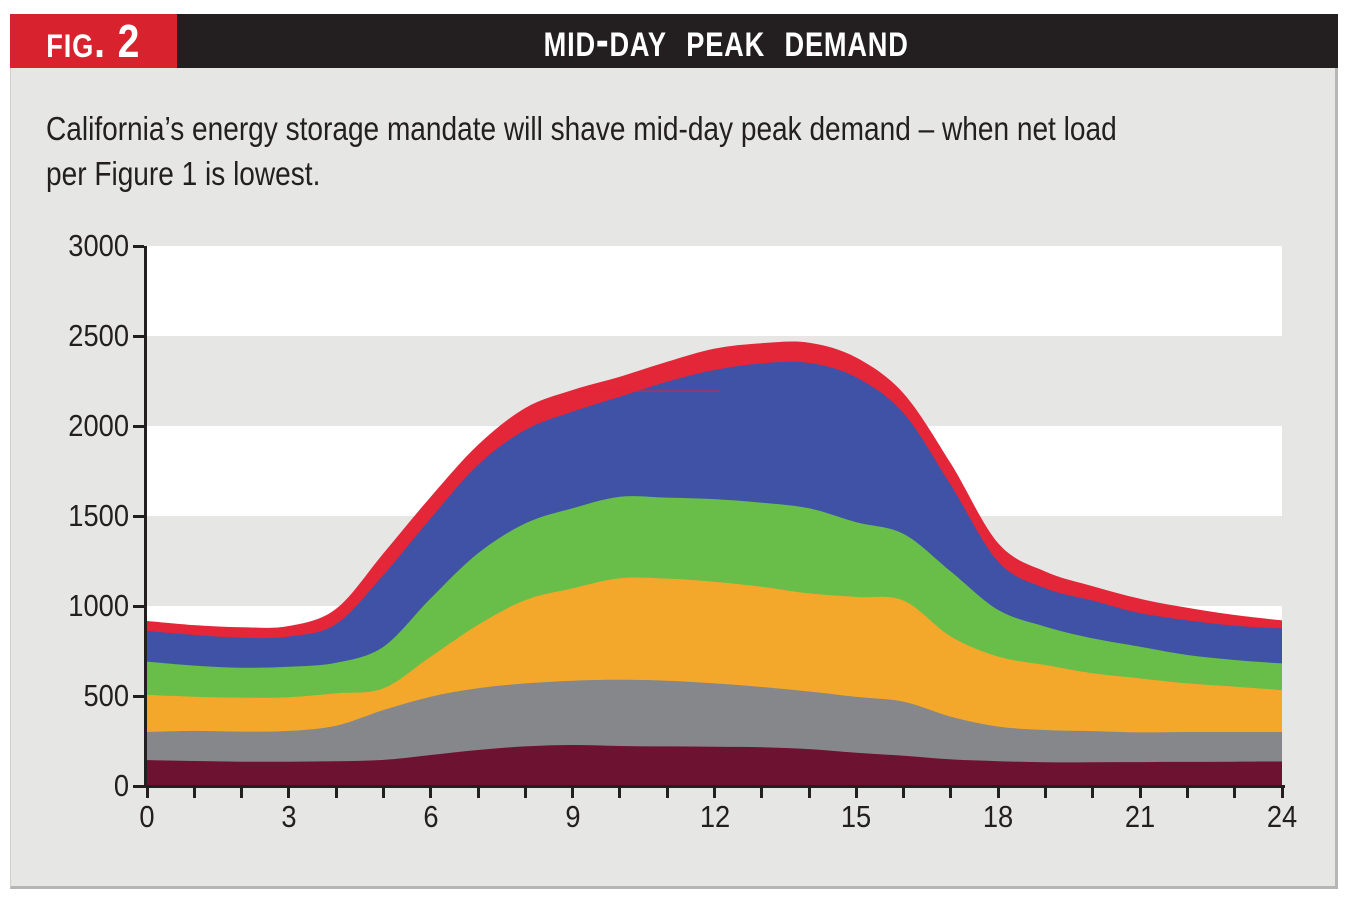 This screenshot has width=1348, height=897. Describe the element at coordinates (289, 816) in the screenshot. I see `x-tick-label-3: 3` at that location.